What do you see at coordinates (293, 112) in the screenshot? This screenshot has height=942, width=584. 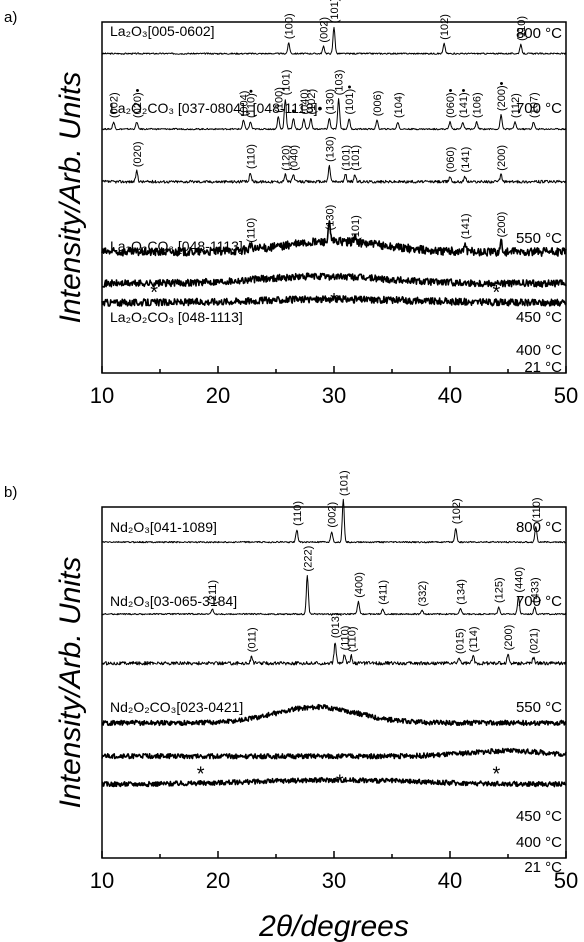 I see `peak-label: •` at bounding box center [293, 112].